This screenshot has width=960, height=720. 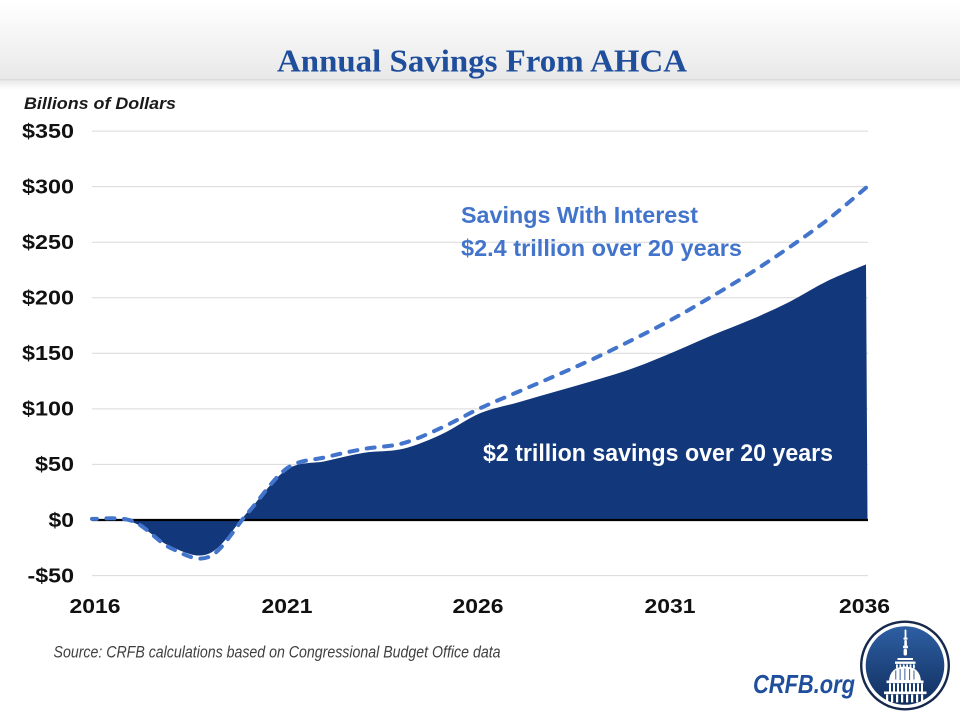 I want to click on svg-text: Savings With Interest, so click(x=579, y=215).